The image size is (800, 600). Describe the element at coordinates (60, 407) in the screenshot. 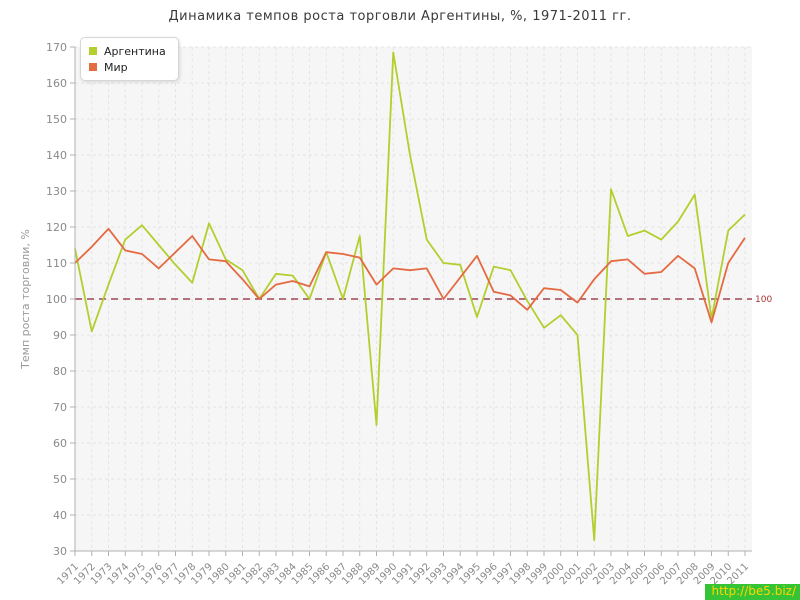

I see `svg-text: 70` at that location.